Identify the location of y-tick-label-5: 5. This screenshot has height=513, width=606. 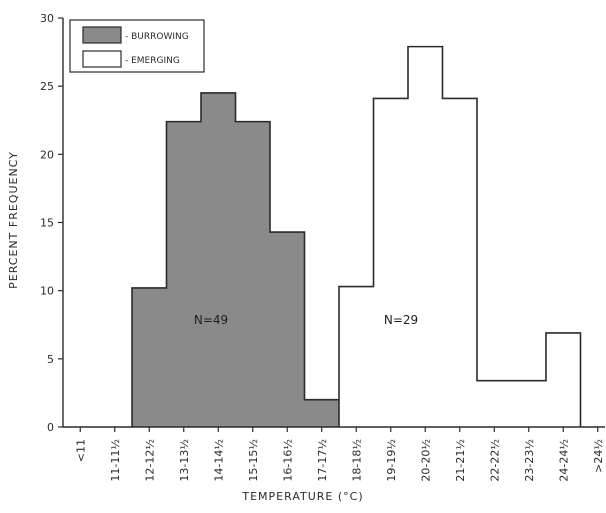
(50, 359).